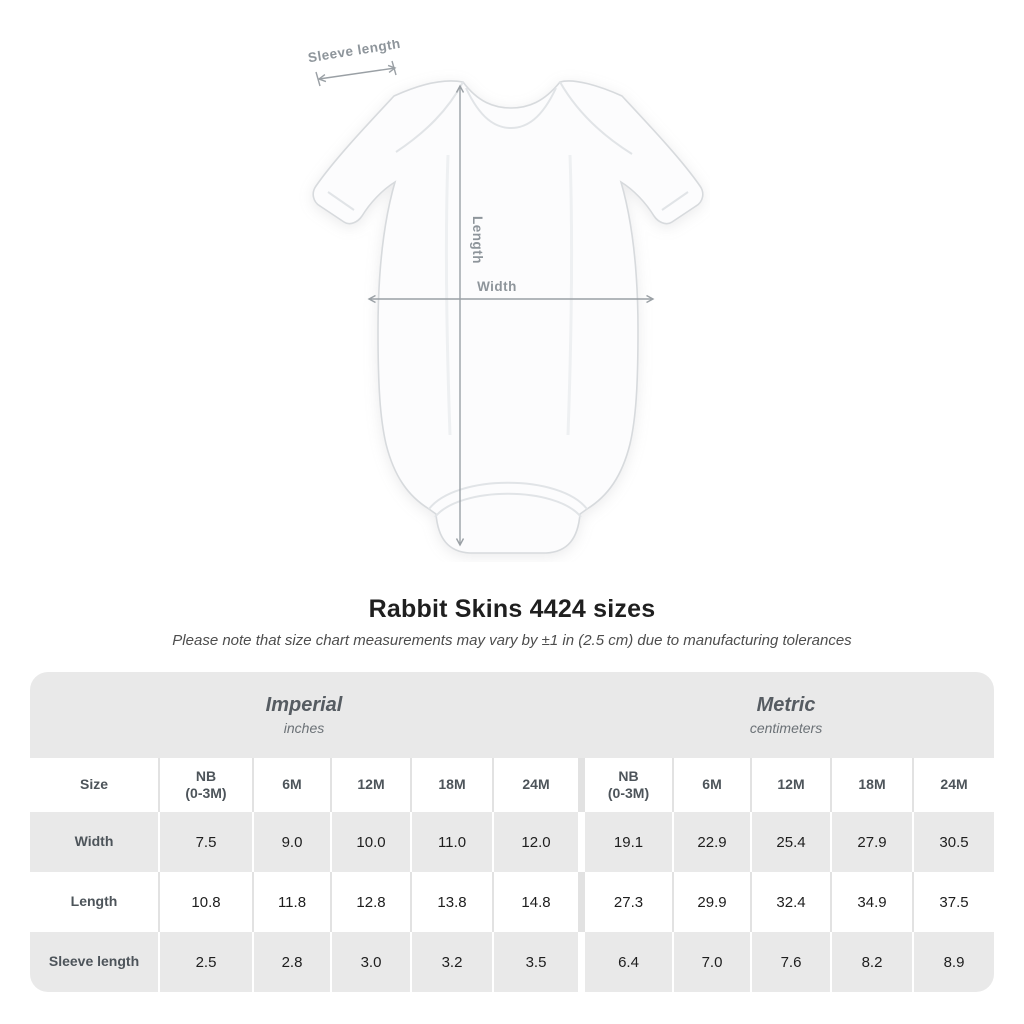 Image resolution: width=1024 pixels, height=1024 pixels. Describe the element at coordinates (596, 118) in the screenshot. I see `right-lap-seam` at that location.